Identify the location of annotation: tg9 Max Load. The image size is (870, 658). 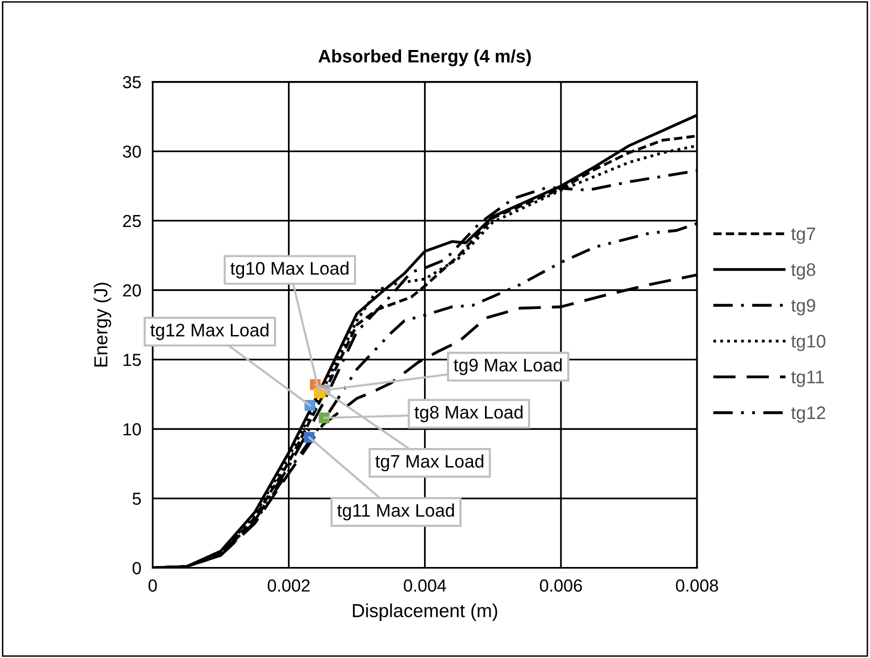
(508, 367).